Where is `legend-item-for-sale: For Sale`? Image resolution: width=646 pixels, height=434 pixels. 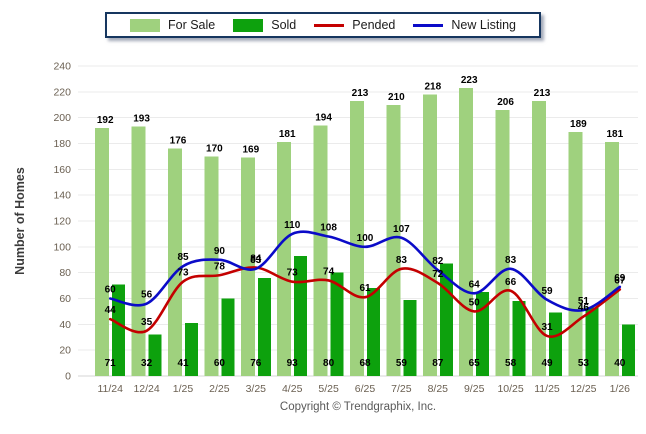 legend-item-for-sale: For Sale is located at coordinates (172, 25).